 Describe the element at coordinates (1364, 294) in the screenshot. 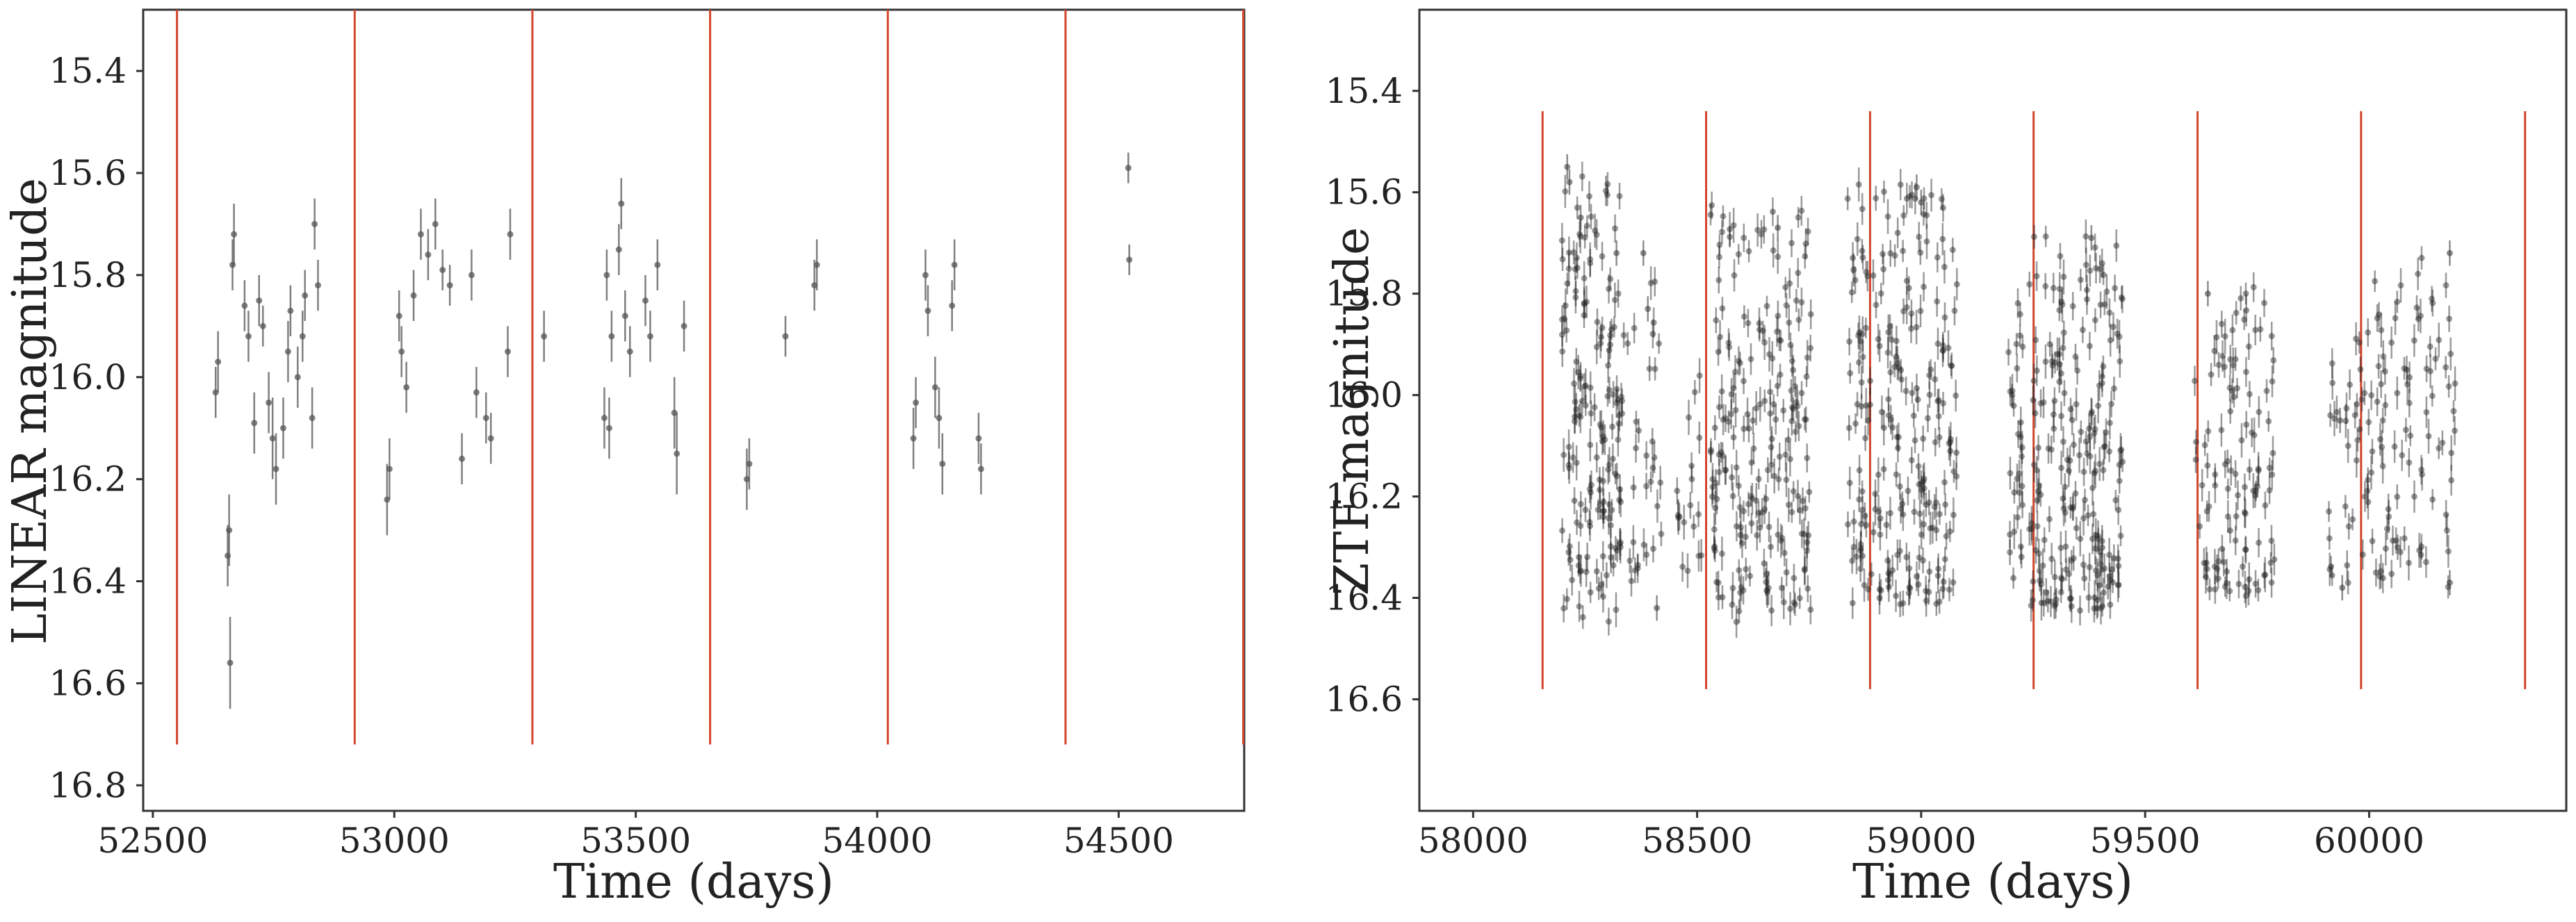

I see `ztf-y-tick-label: 15.8` at that location.